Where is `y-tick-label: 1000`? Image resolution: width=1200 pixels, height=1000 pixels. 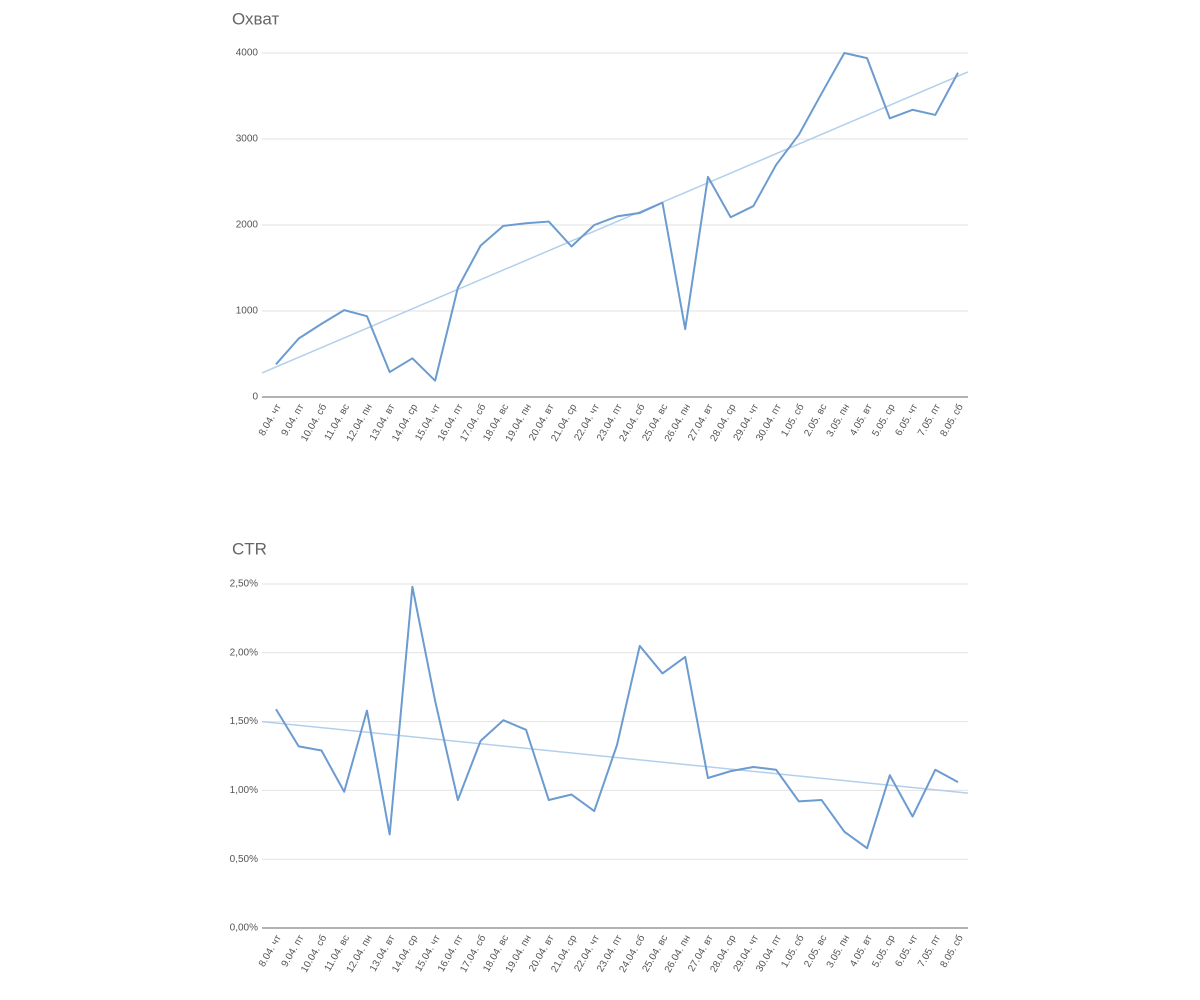
y-tick-label: 1000 is located at coordinates (247, 311).